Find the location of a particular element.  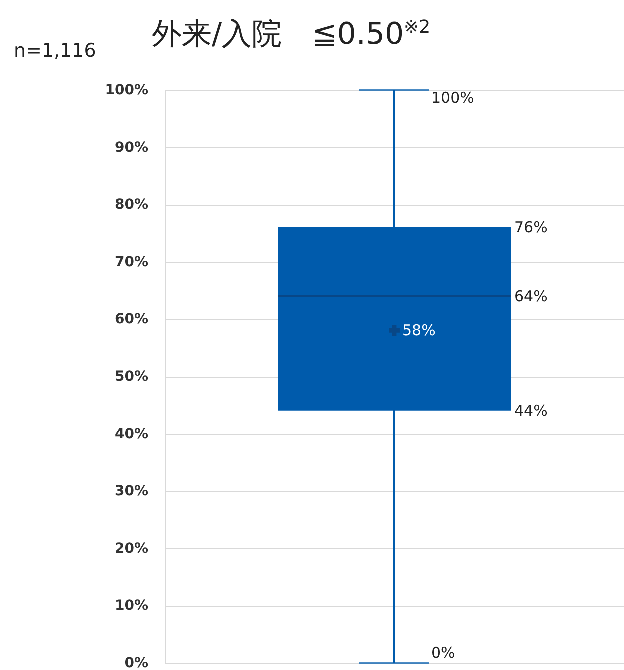

y-tick-label: 80% is located at coordinates (131, 205).